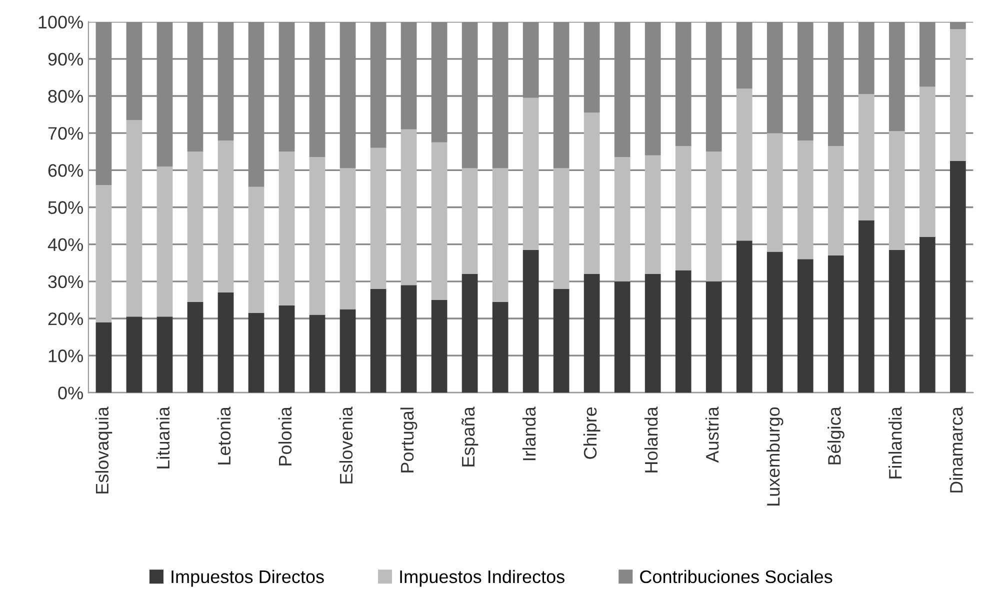  What do you see at coordinates (163, 437) in the screenshot?
I see `x-tick-label: Lituania` at bounding box center [163, 437].